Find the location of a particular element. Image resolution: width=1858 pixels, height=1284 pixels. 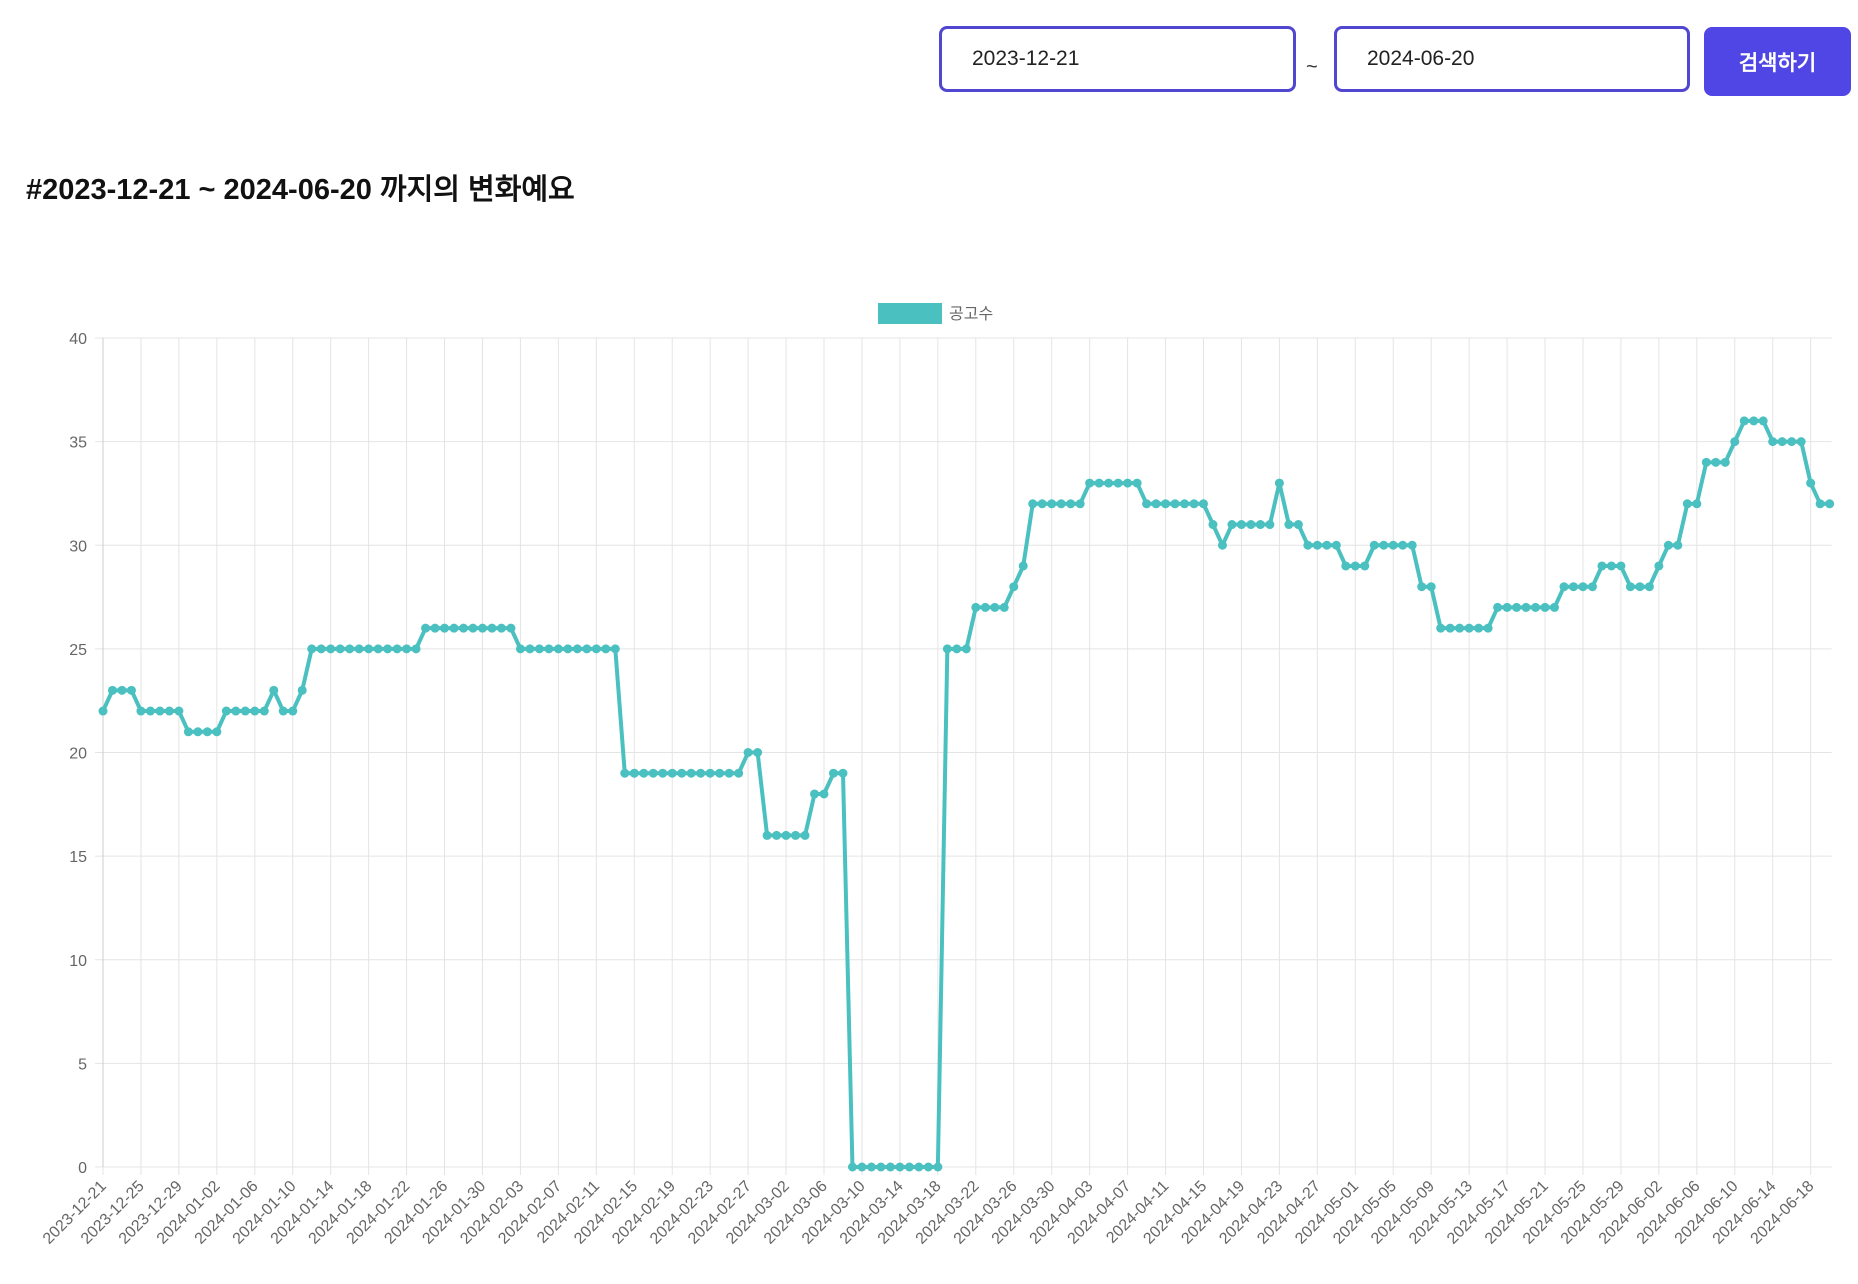

y-tick-label: 20 is located at coordinates (78, 754).